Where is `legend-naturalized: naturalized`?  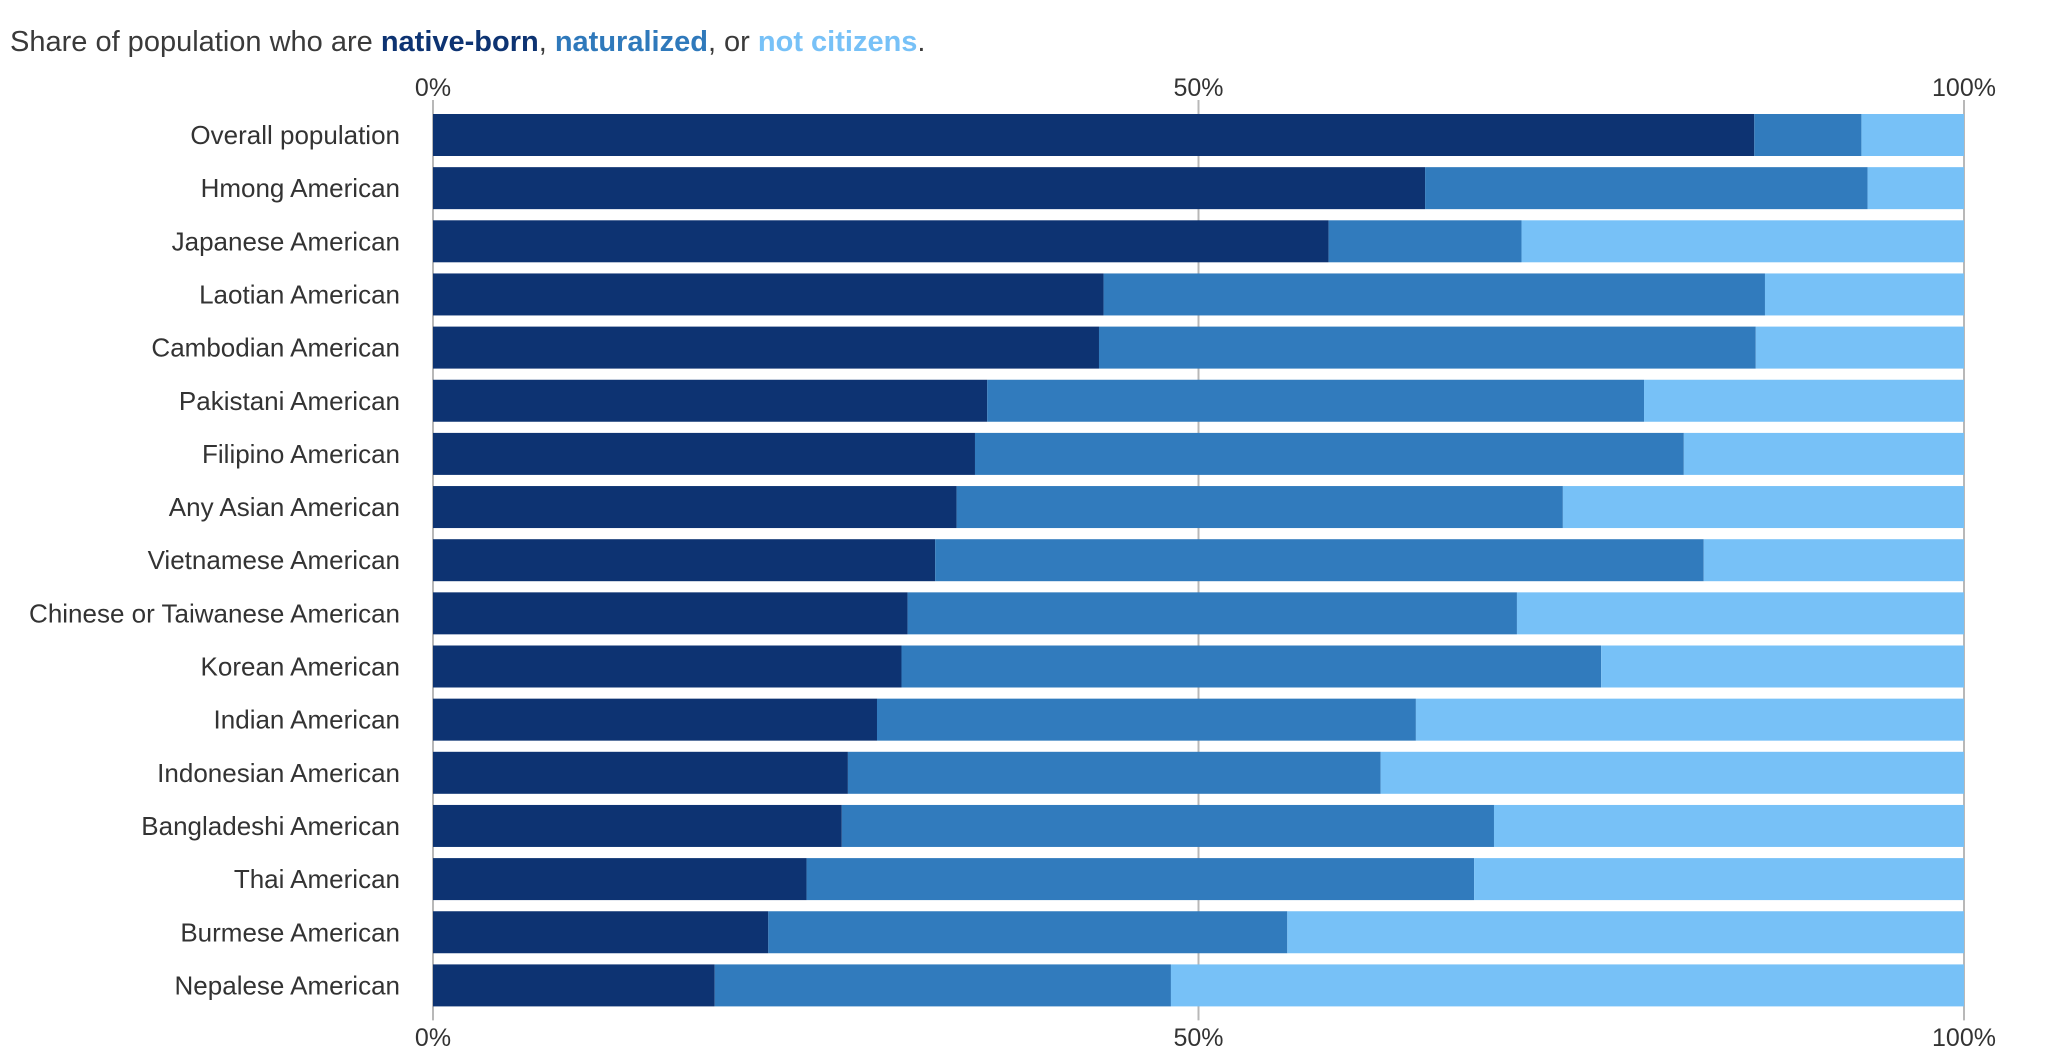 legend-naturalized: naturalized is located at coordinates (631, 42).